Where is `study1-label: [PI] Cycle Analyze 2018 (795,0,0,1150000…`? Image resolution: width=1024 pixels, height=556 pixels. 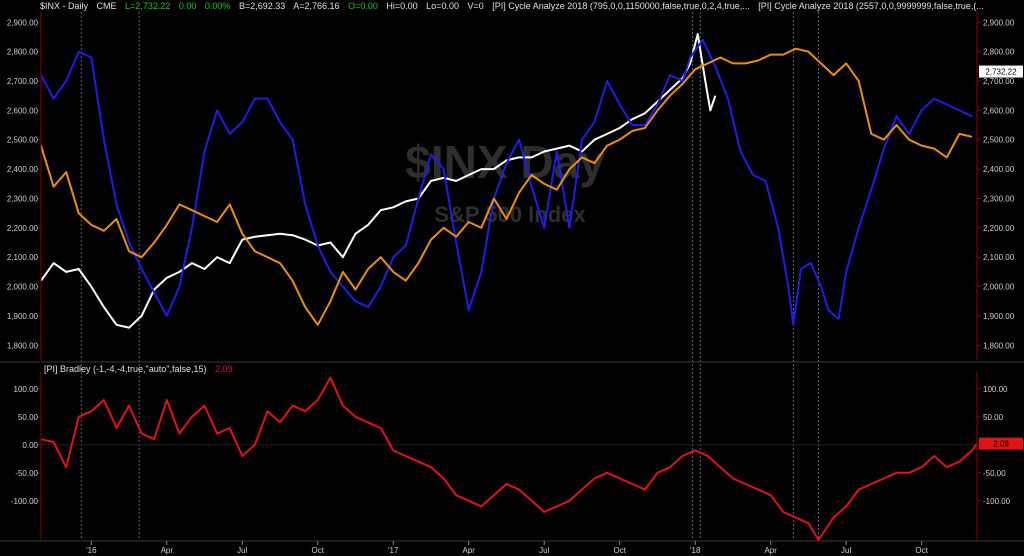 study1-label: [PI] Cycle Analyze 2018 (795,0,0,1150000… is located at coordinates (621, 6).